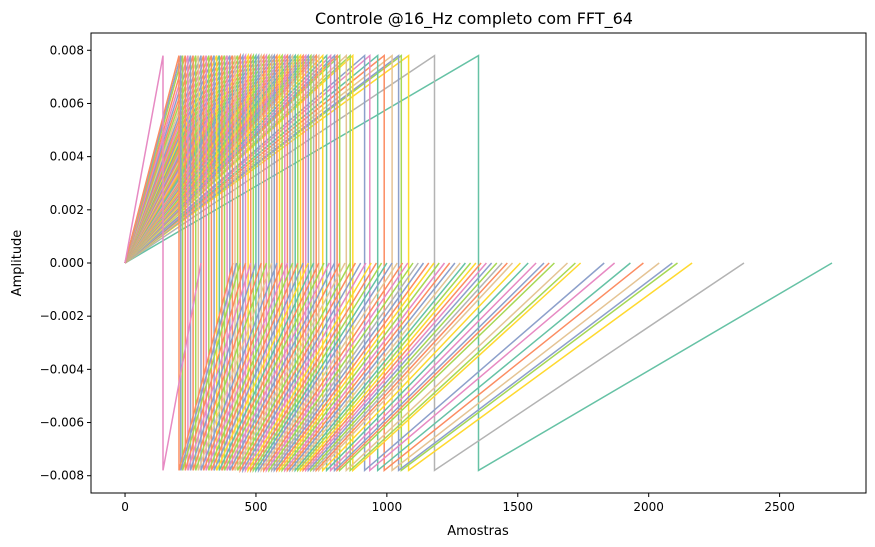  What do you see at coordinates (387, 507) in the screenshot?
I see `x-tick-label: 1000` at bounding box center [387, 507].